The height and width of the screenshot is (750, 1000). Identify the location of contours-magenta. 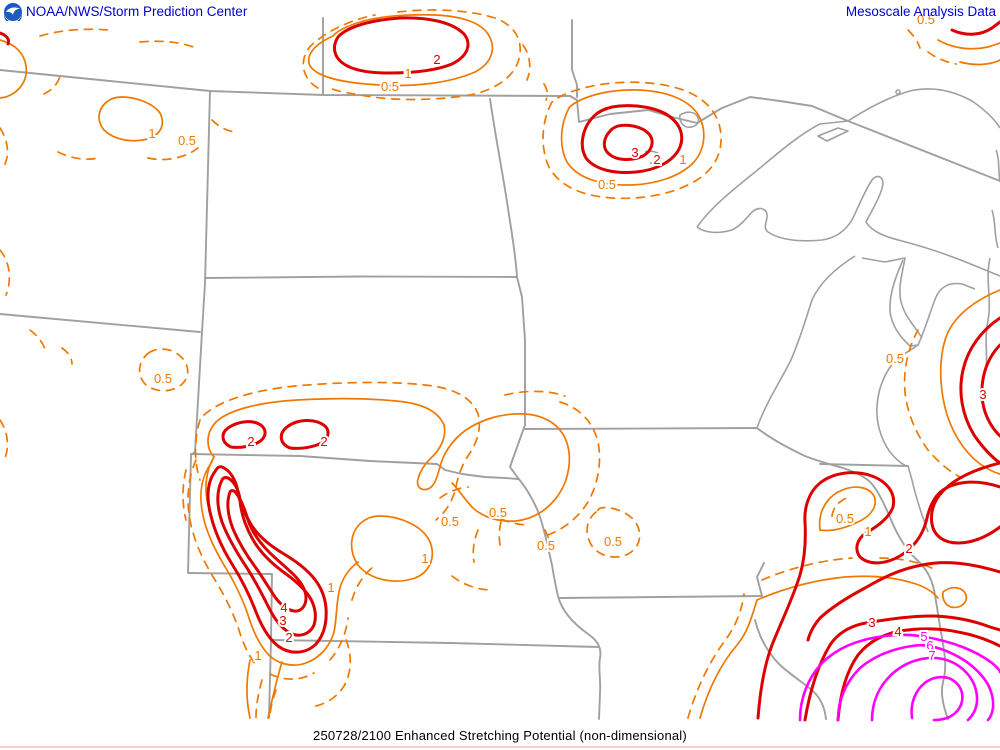
(899, 677).